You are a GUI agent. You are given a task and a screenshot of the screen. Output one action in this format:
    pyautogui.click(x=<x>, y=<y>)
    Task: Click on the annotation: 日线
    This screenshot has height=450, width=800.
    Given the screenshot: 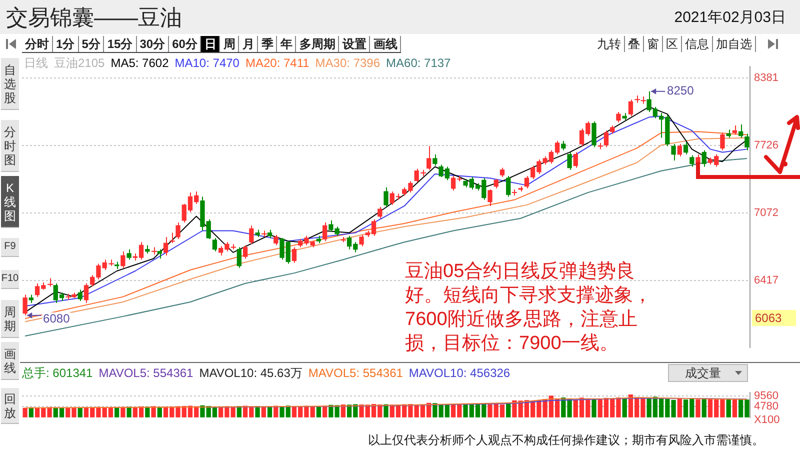 What is the action you would take?
    pyautogui.click(x=36, y=63)
    